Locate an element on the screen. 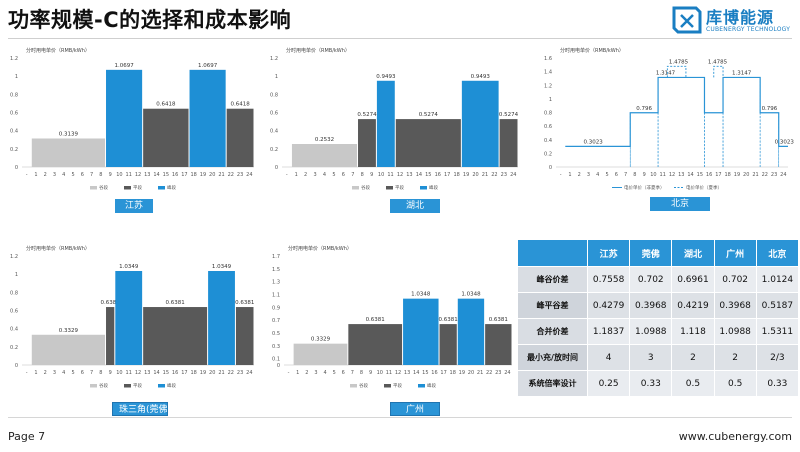 Image resolution: width=800 pixels, height=452 pixels. table-cell: 0.3968 is located at coordinates (651, 305).